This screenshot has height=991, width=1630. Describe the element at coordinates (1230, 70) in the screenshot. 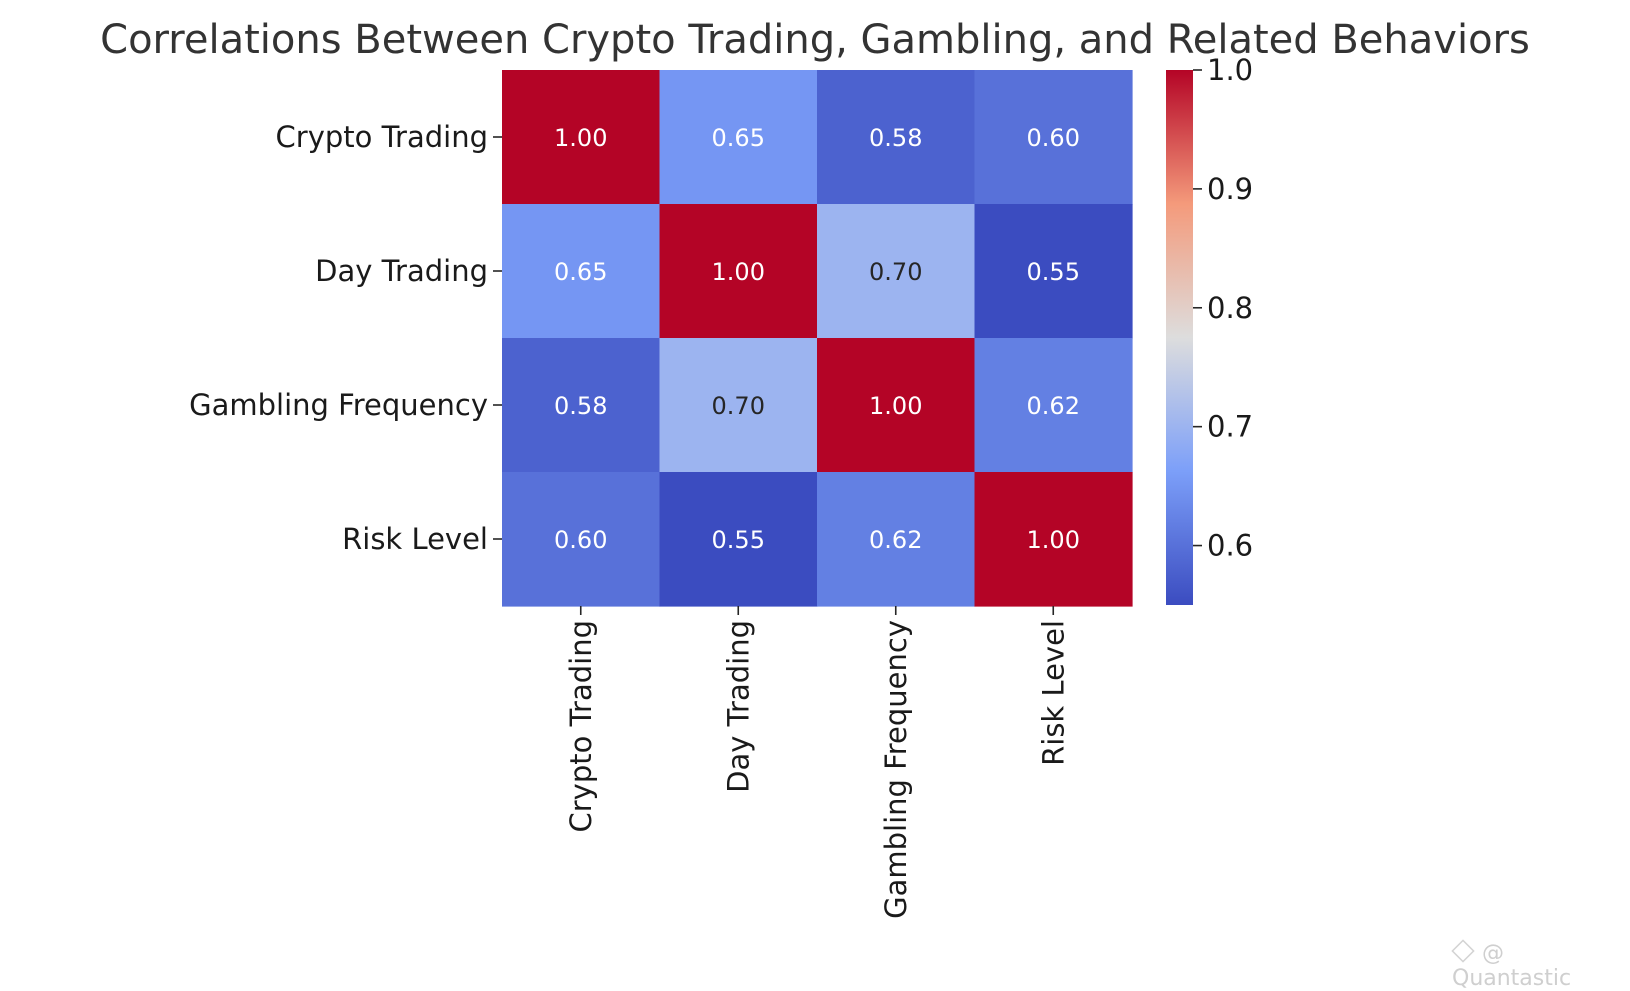

I see `colorbar-tick-label: 1.0` at that location.